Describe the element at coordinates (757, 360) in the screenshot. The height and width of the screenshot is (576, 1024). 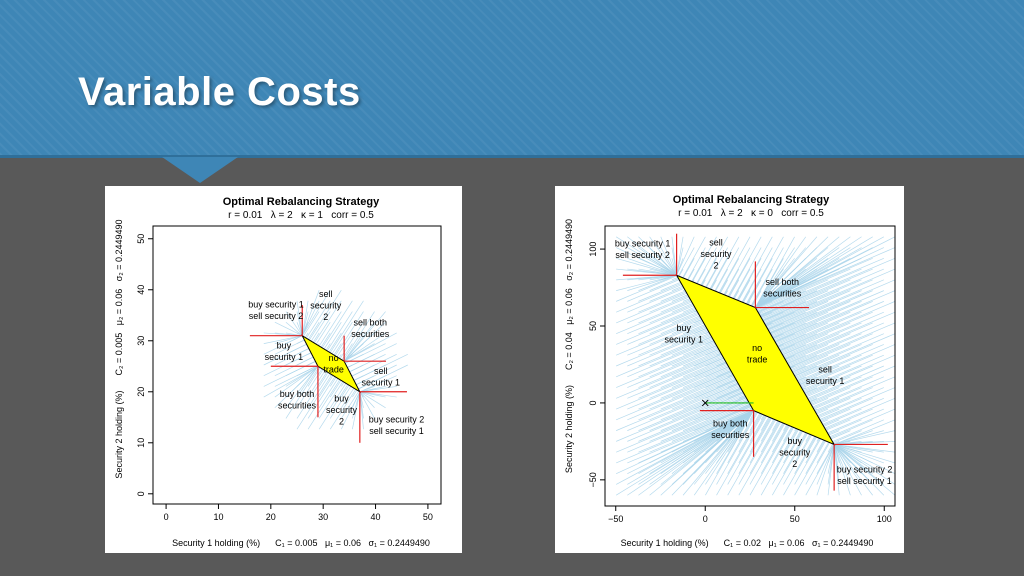
I see `region-label-line: trade` at that location.